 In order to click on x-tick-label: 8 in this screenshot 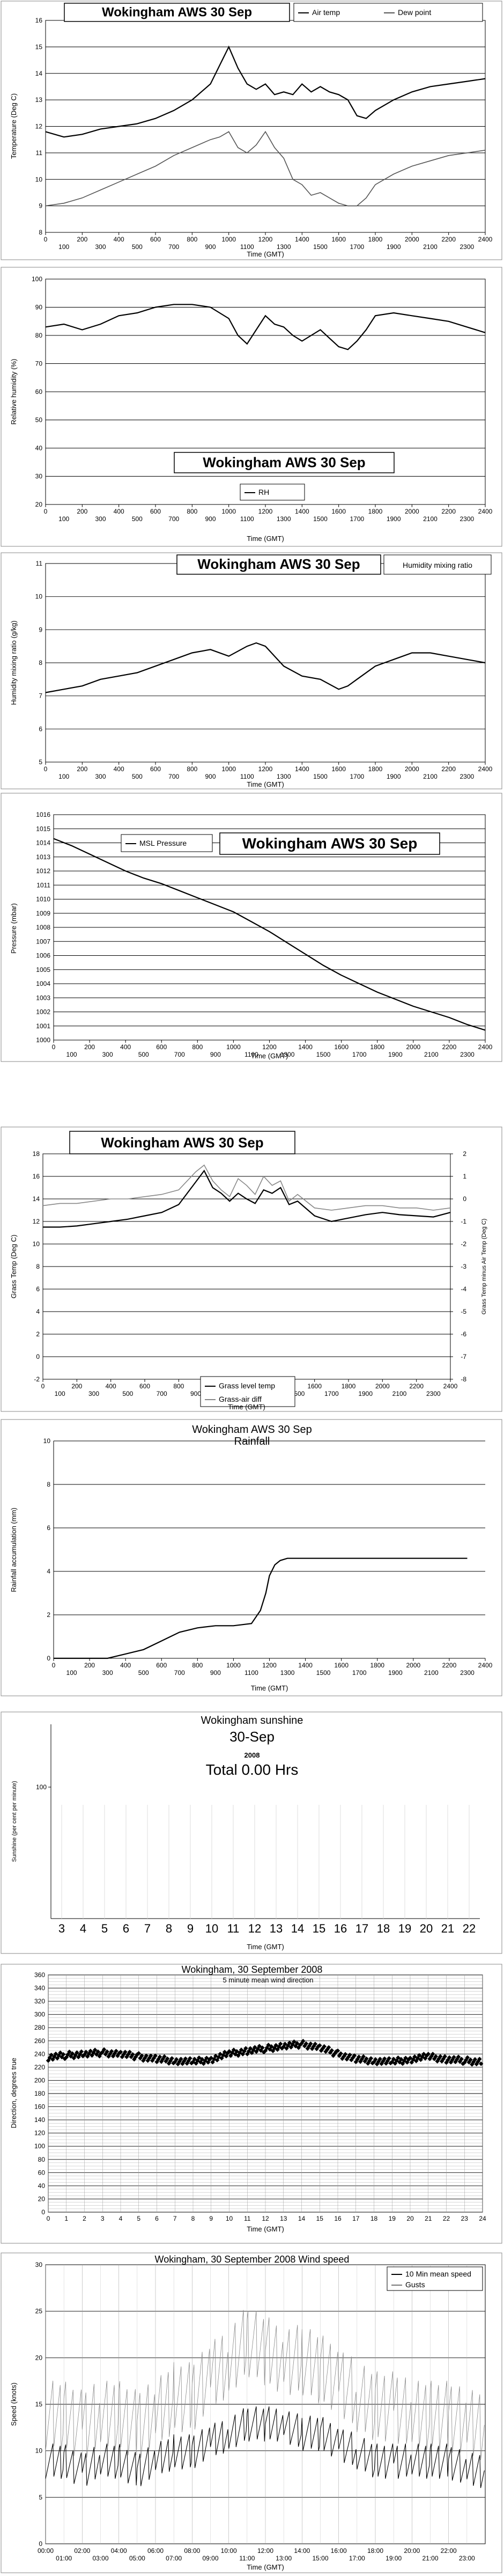, I will do `click(169, 1928)`.